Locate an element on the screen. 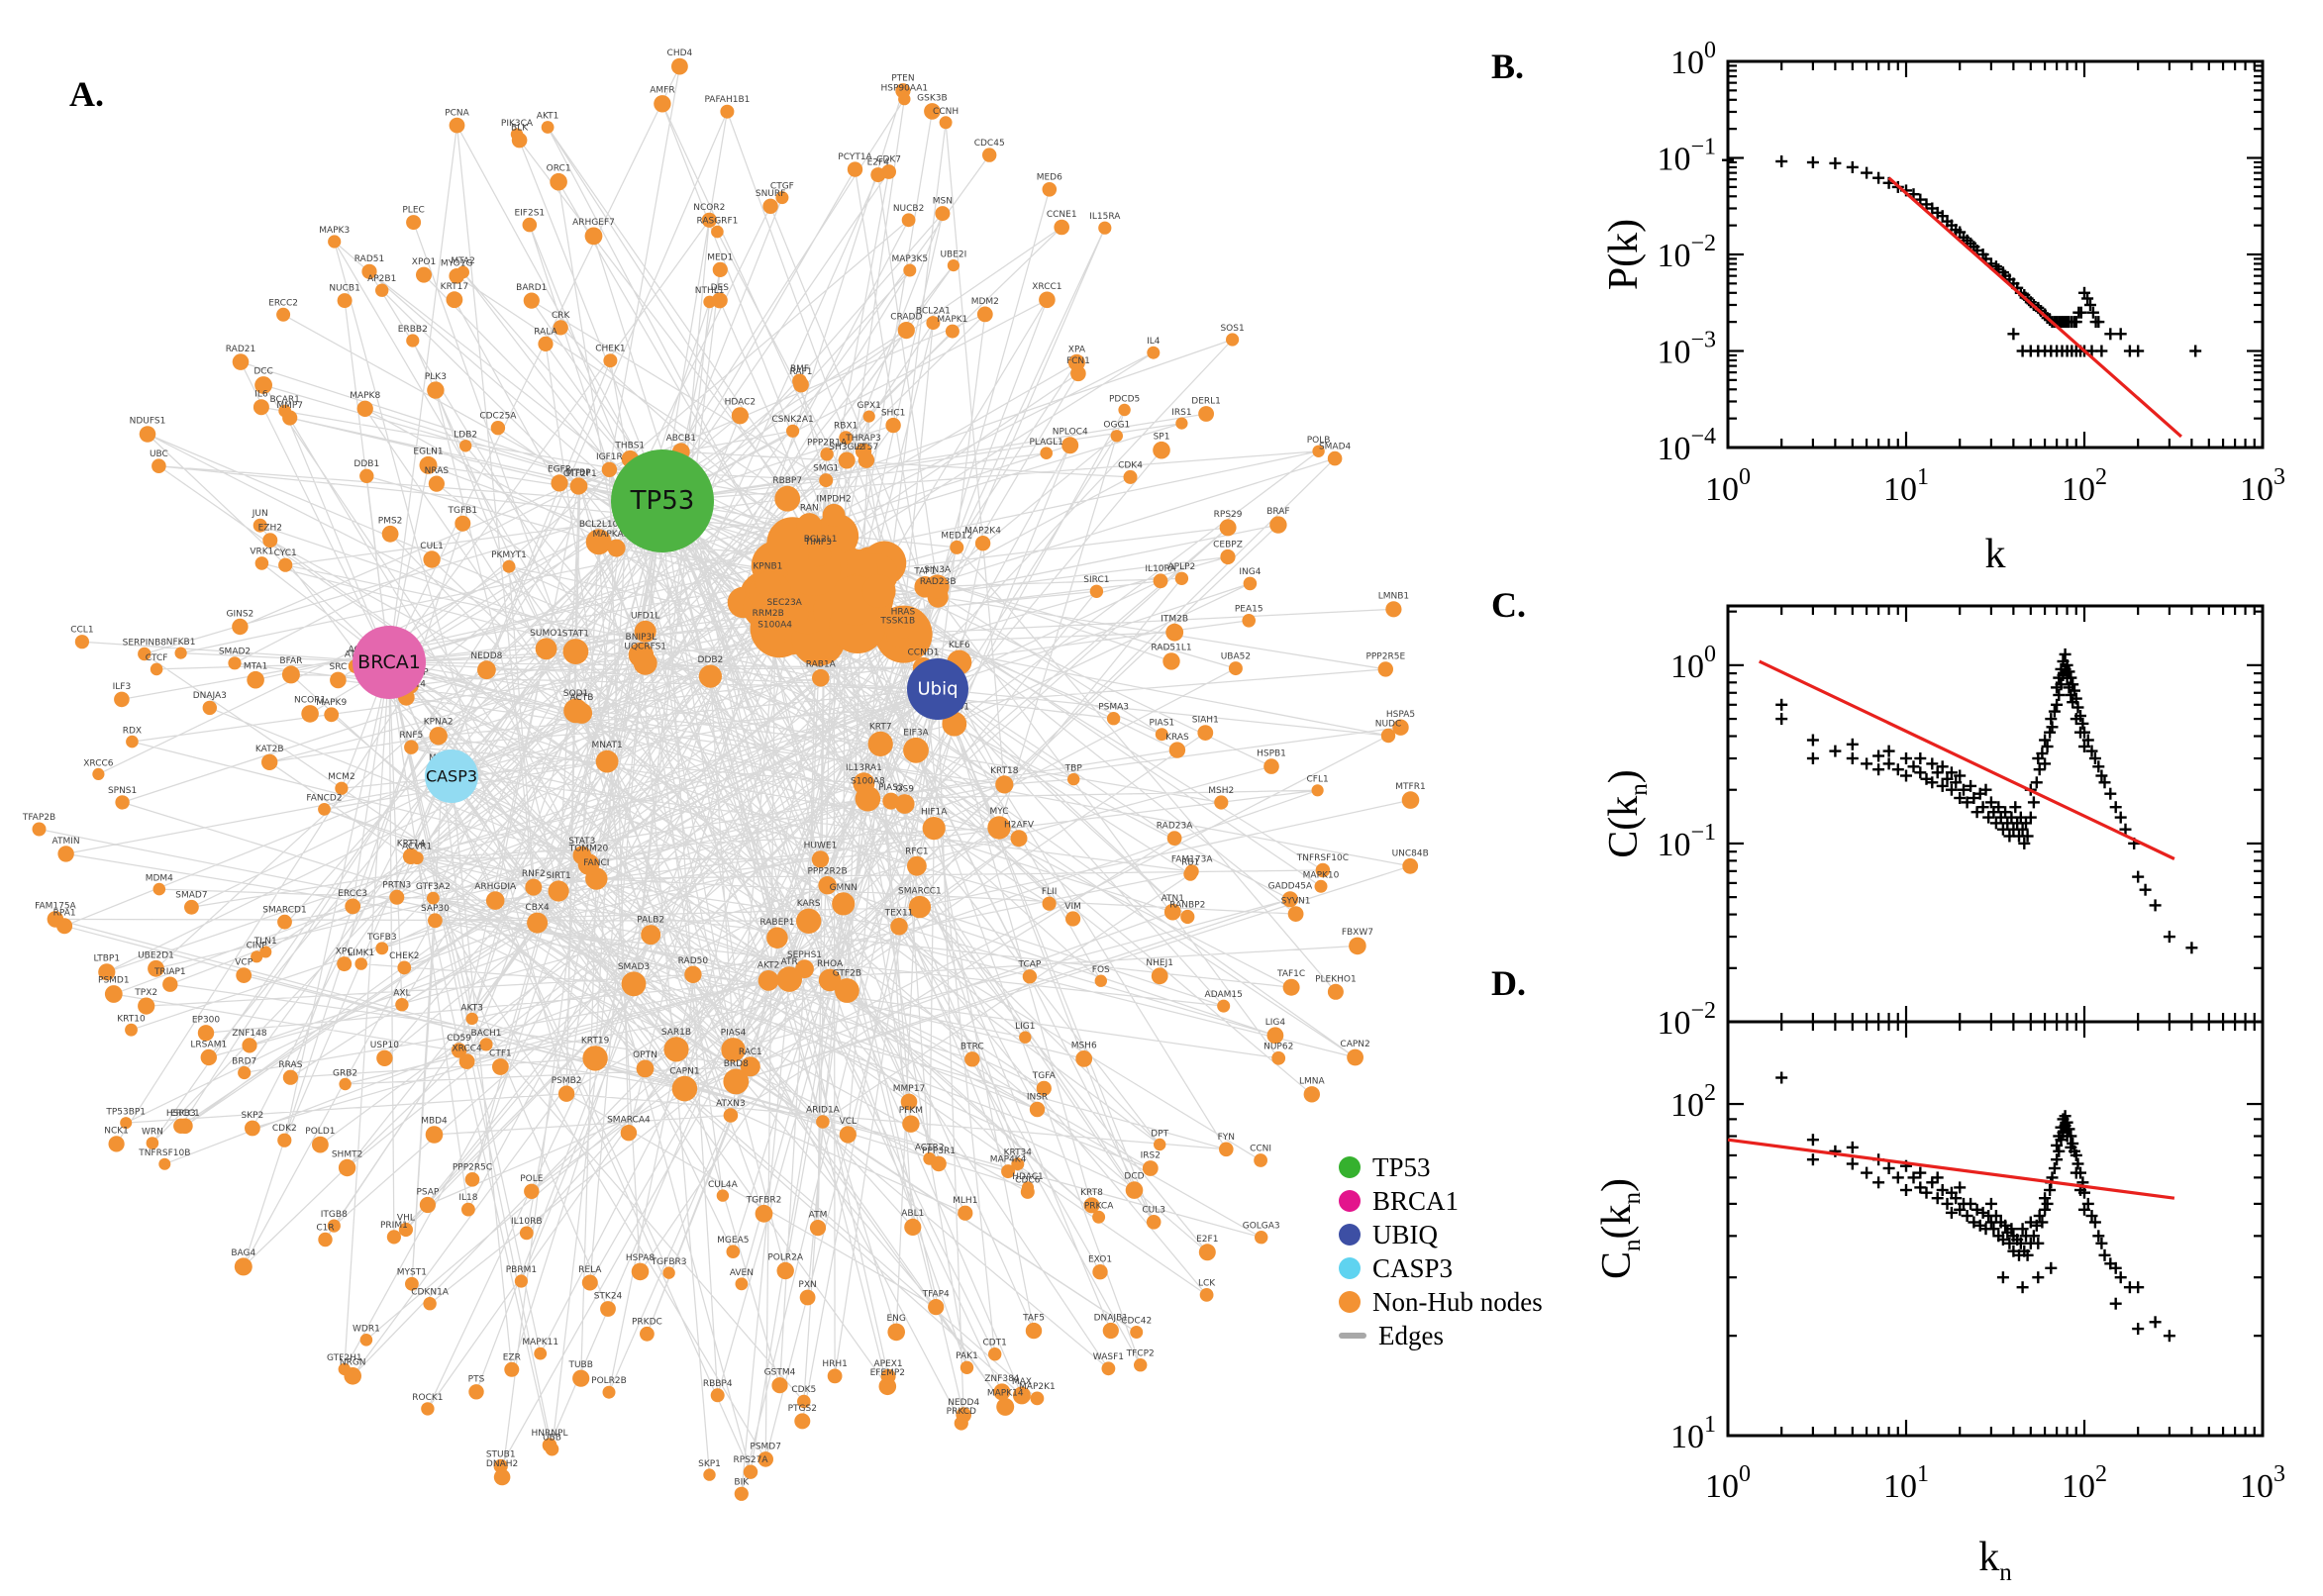  svg-text: RHOA is located at coordinates (830, 964).